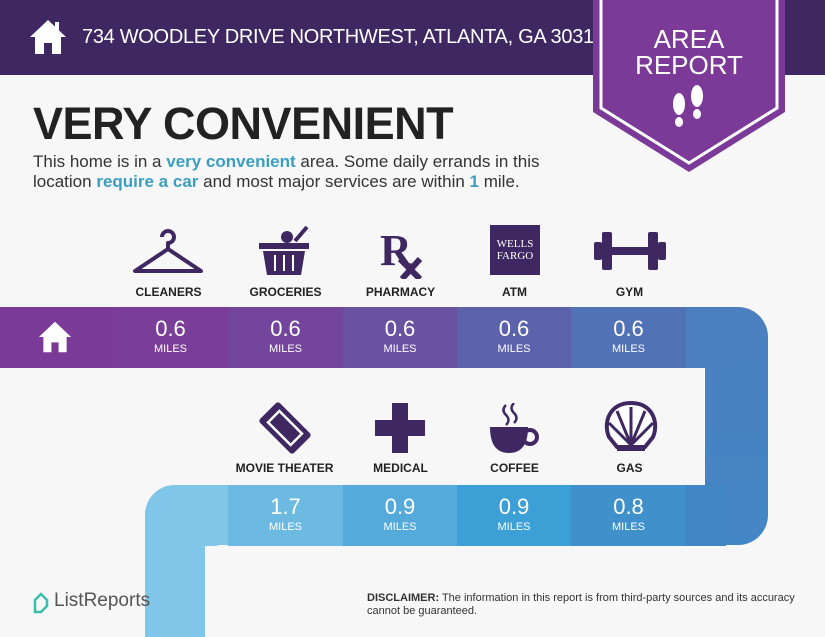  What do you see at coordinates (629, 468) in the screenshot?
I see `label-gas: GAS` at bounding box center [629, 468].